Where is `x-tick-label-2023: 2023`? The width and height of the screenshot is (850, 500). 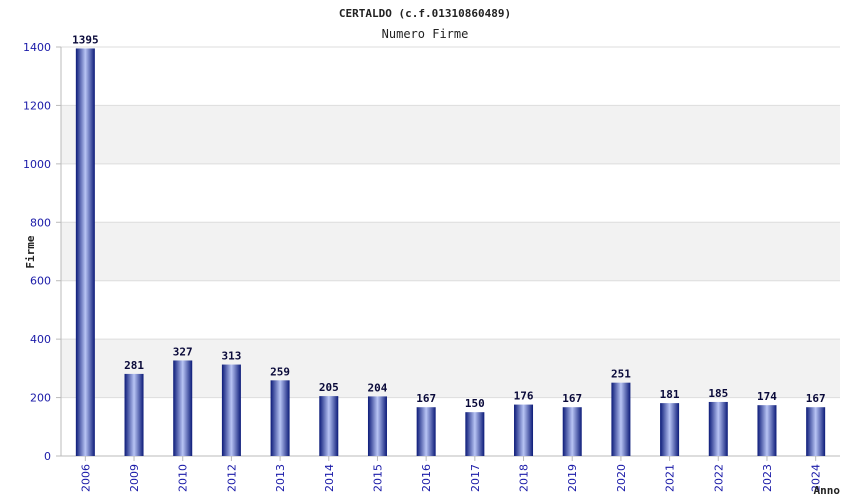
x-tick-label-2023: 2023 is located at coordinates (767, 478).